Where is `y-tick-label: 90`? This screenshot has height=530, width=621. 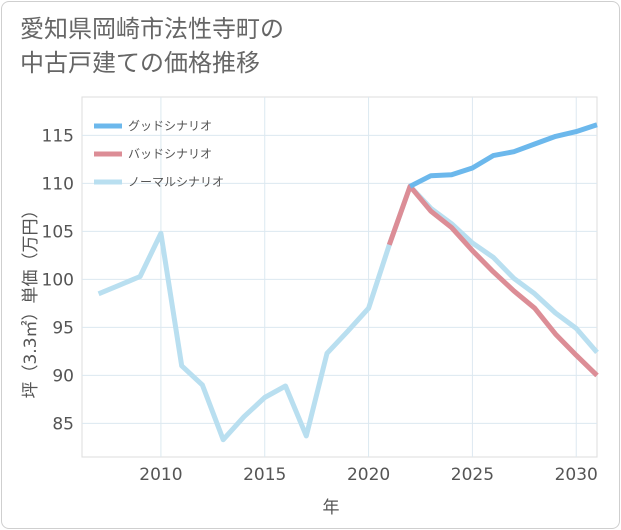
y-tick-label: 90 is located at coordinates (63, 376).